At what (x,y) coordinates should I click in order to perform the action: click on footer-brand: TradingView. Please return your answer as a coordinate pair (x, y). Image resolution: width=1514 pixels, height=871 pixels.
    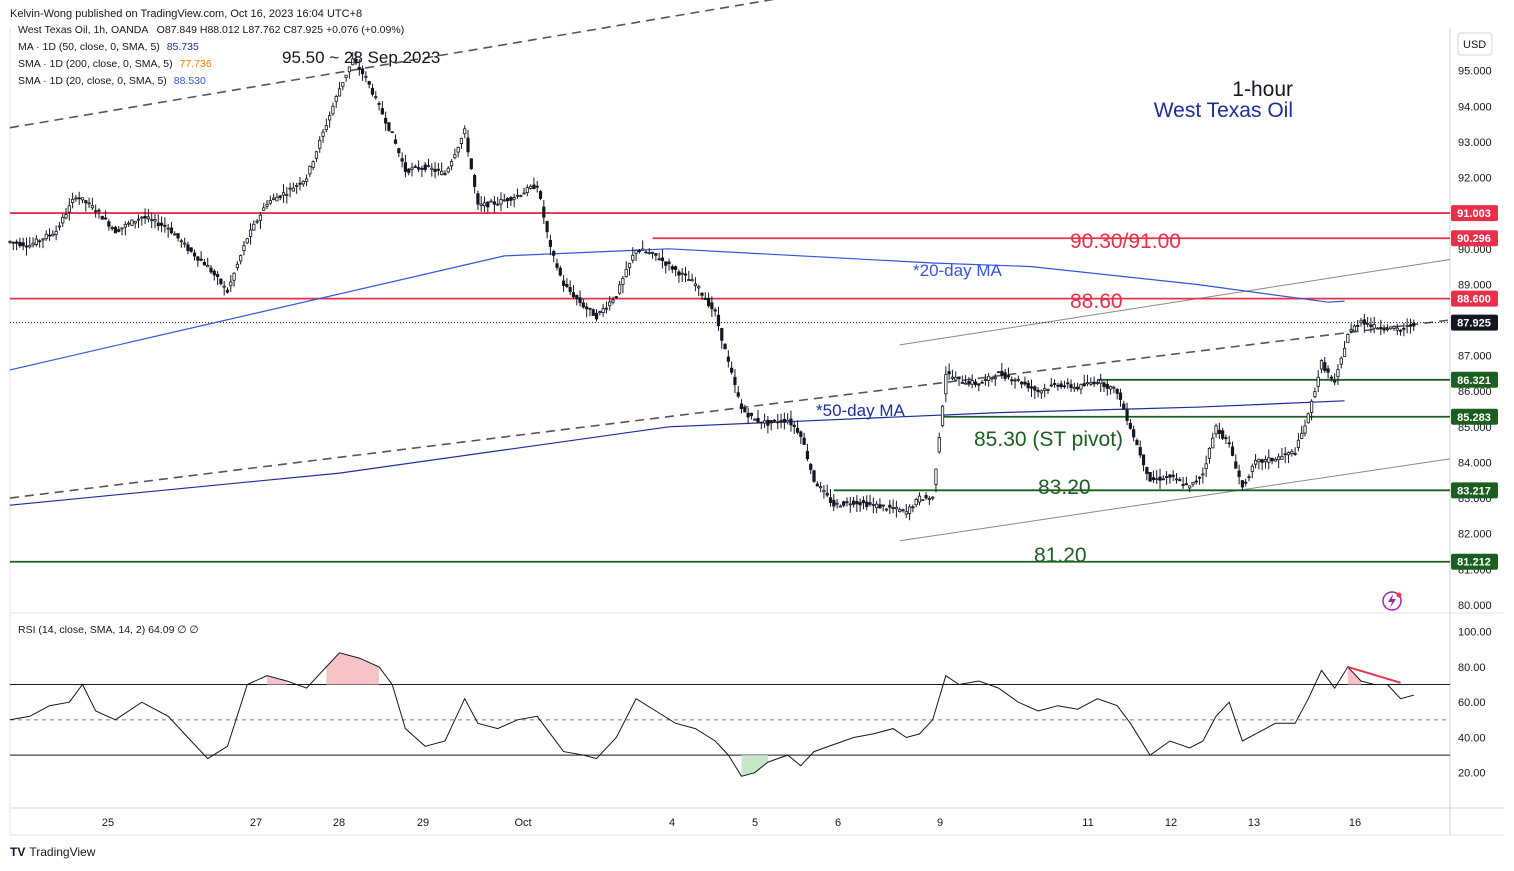
    Looking at the image, I should click on (62, 852).